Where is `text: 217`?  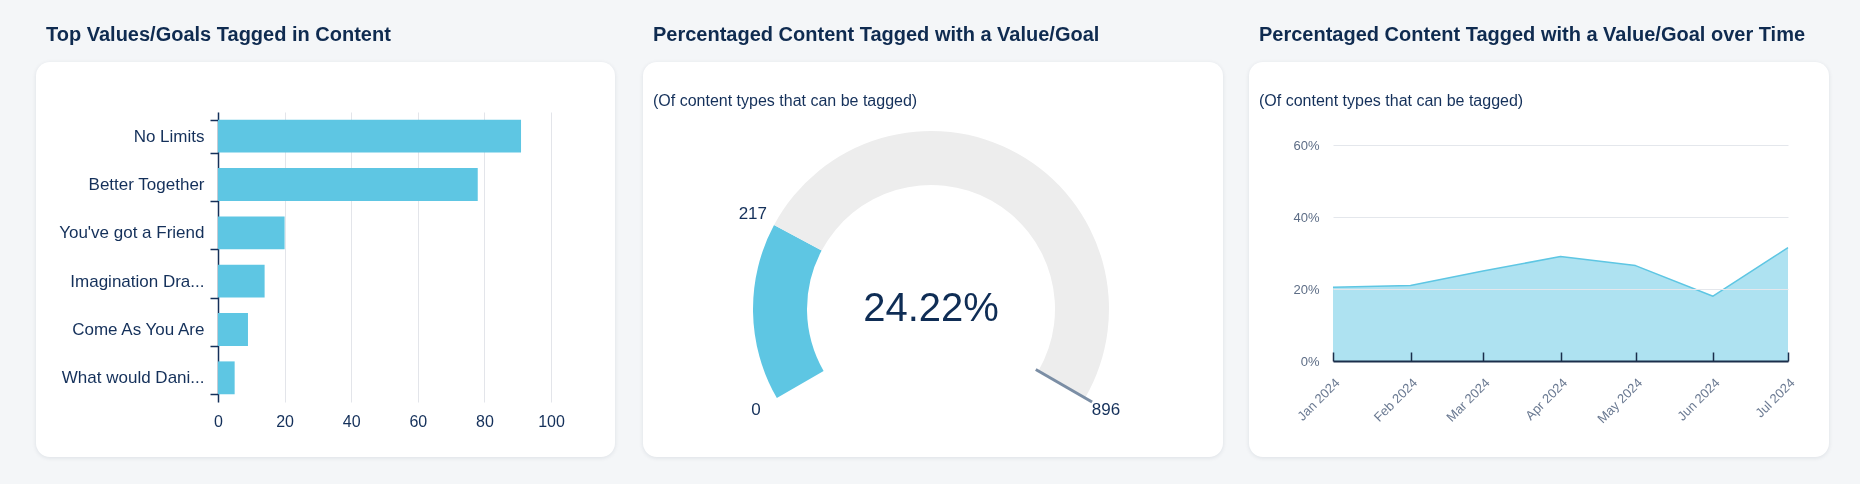
text: 217 is located at coordinates (753, 213).